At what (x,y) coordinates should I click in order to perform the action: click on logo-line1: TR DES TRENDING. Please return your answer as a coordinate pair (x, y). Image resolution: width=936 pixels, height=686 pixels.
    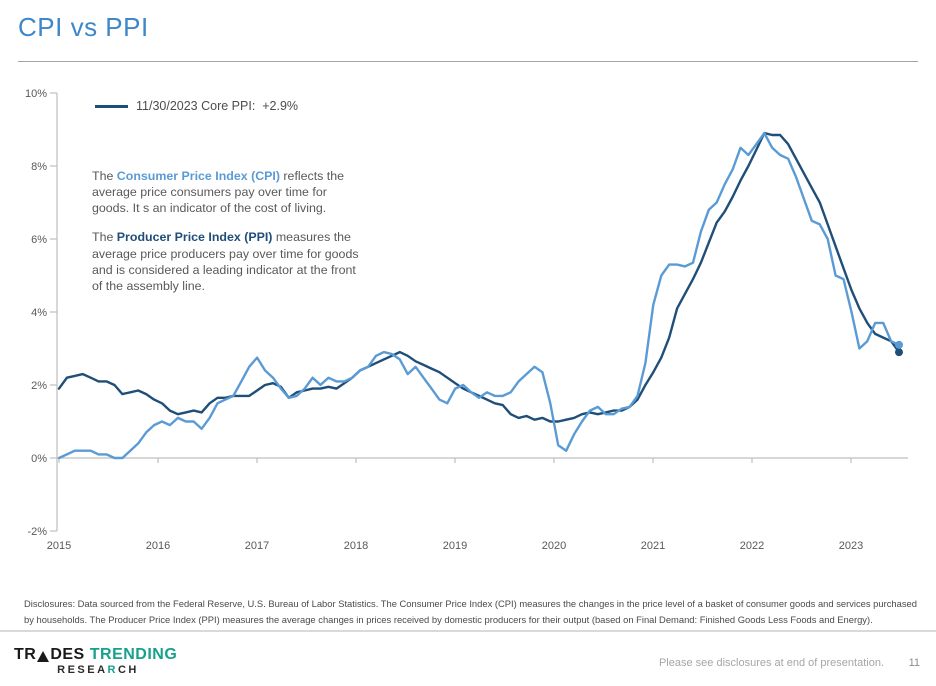
    Looking at the image, I should click on (98, 655).